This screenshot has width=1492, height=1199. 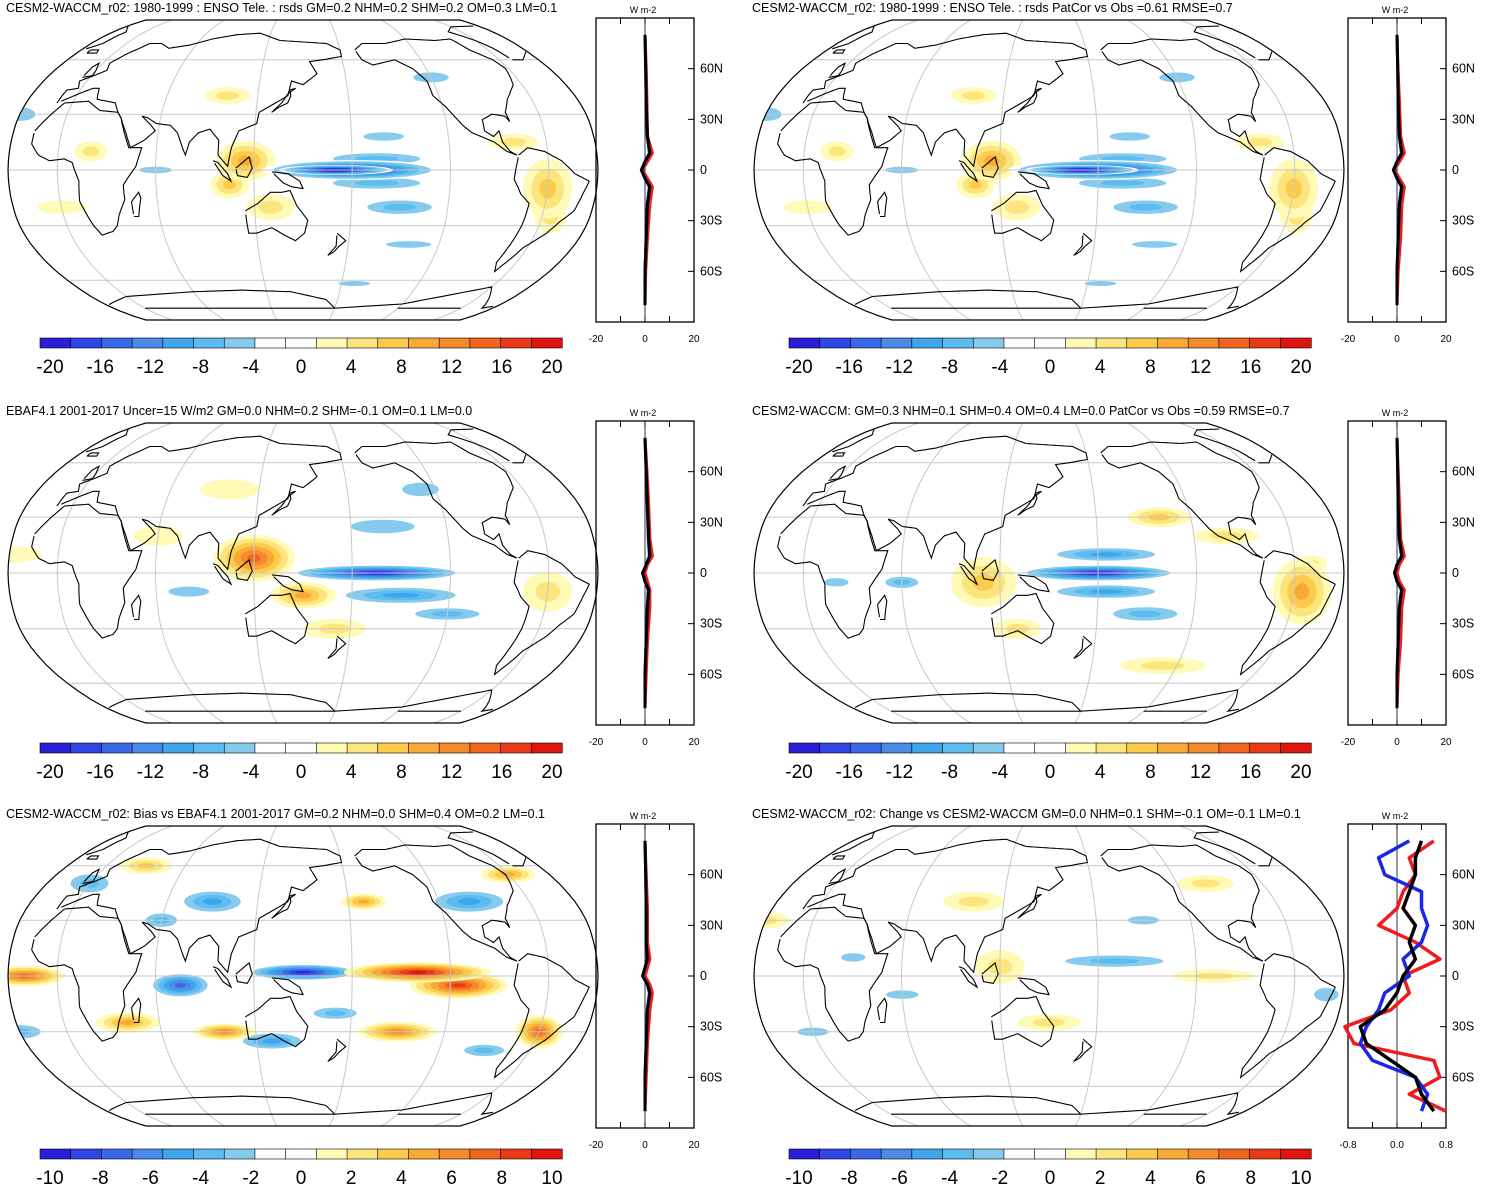 What do you see at coordinates (222, 171) in the screenshot?
I see `coastline-sumatra` at bounding box center [222, 171].